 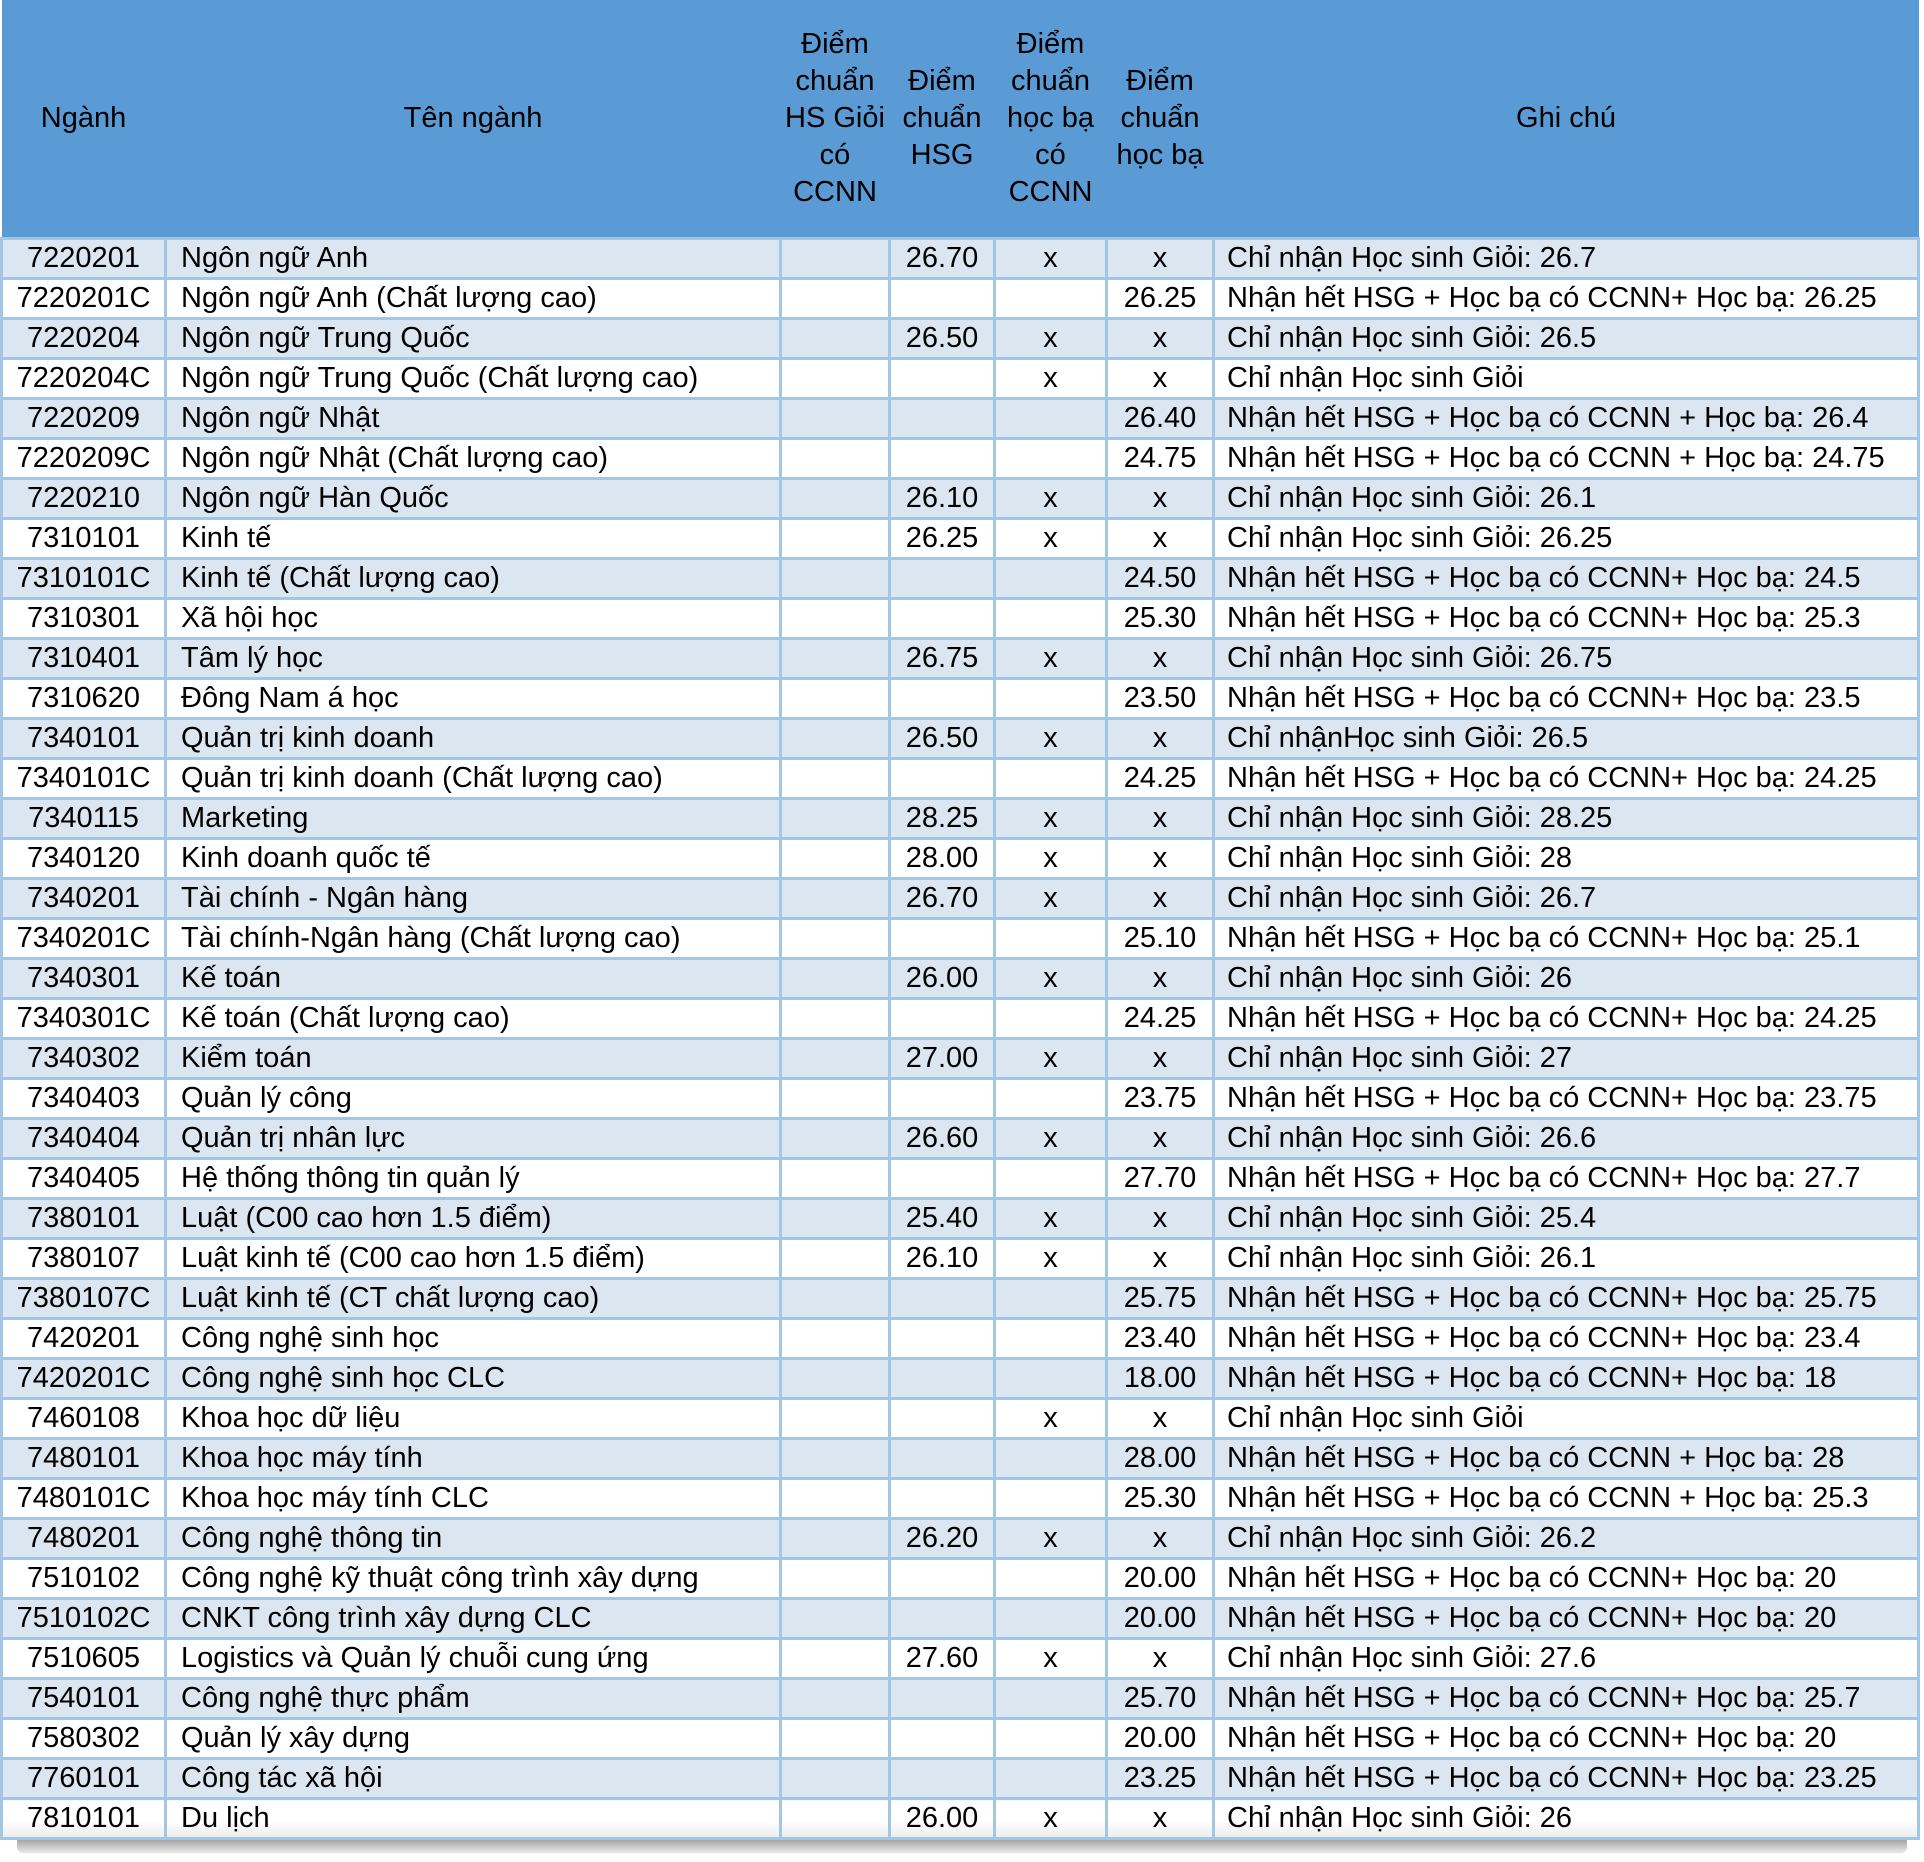 What do you see at coordinates (83, 1298) in the screenshot?
I see `cell-code: 7380107C` at bounding box center [83, 1298].